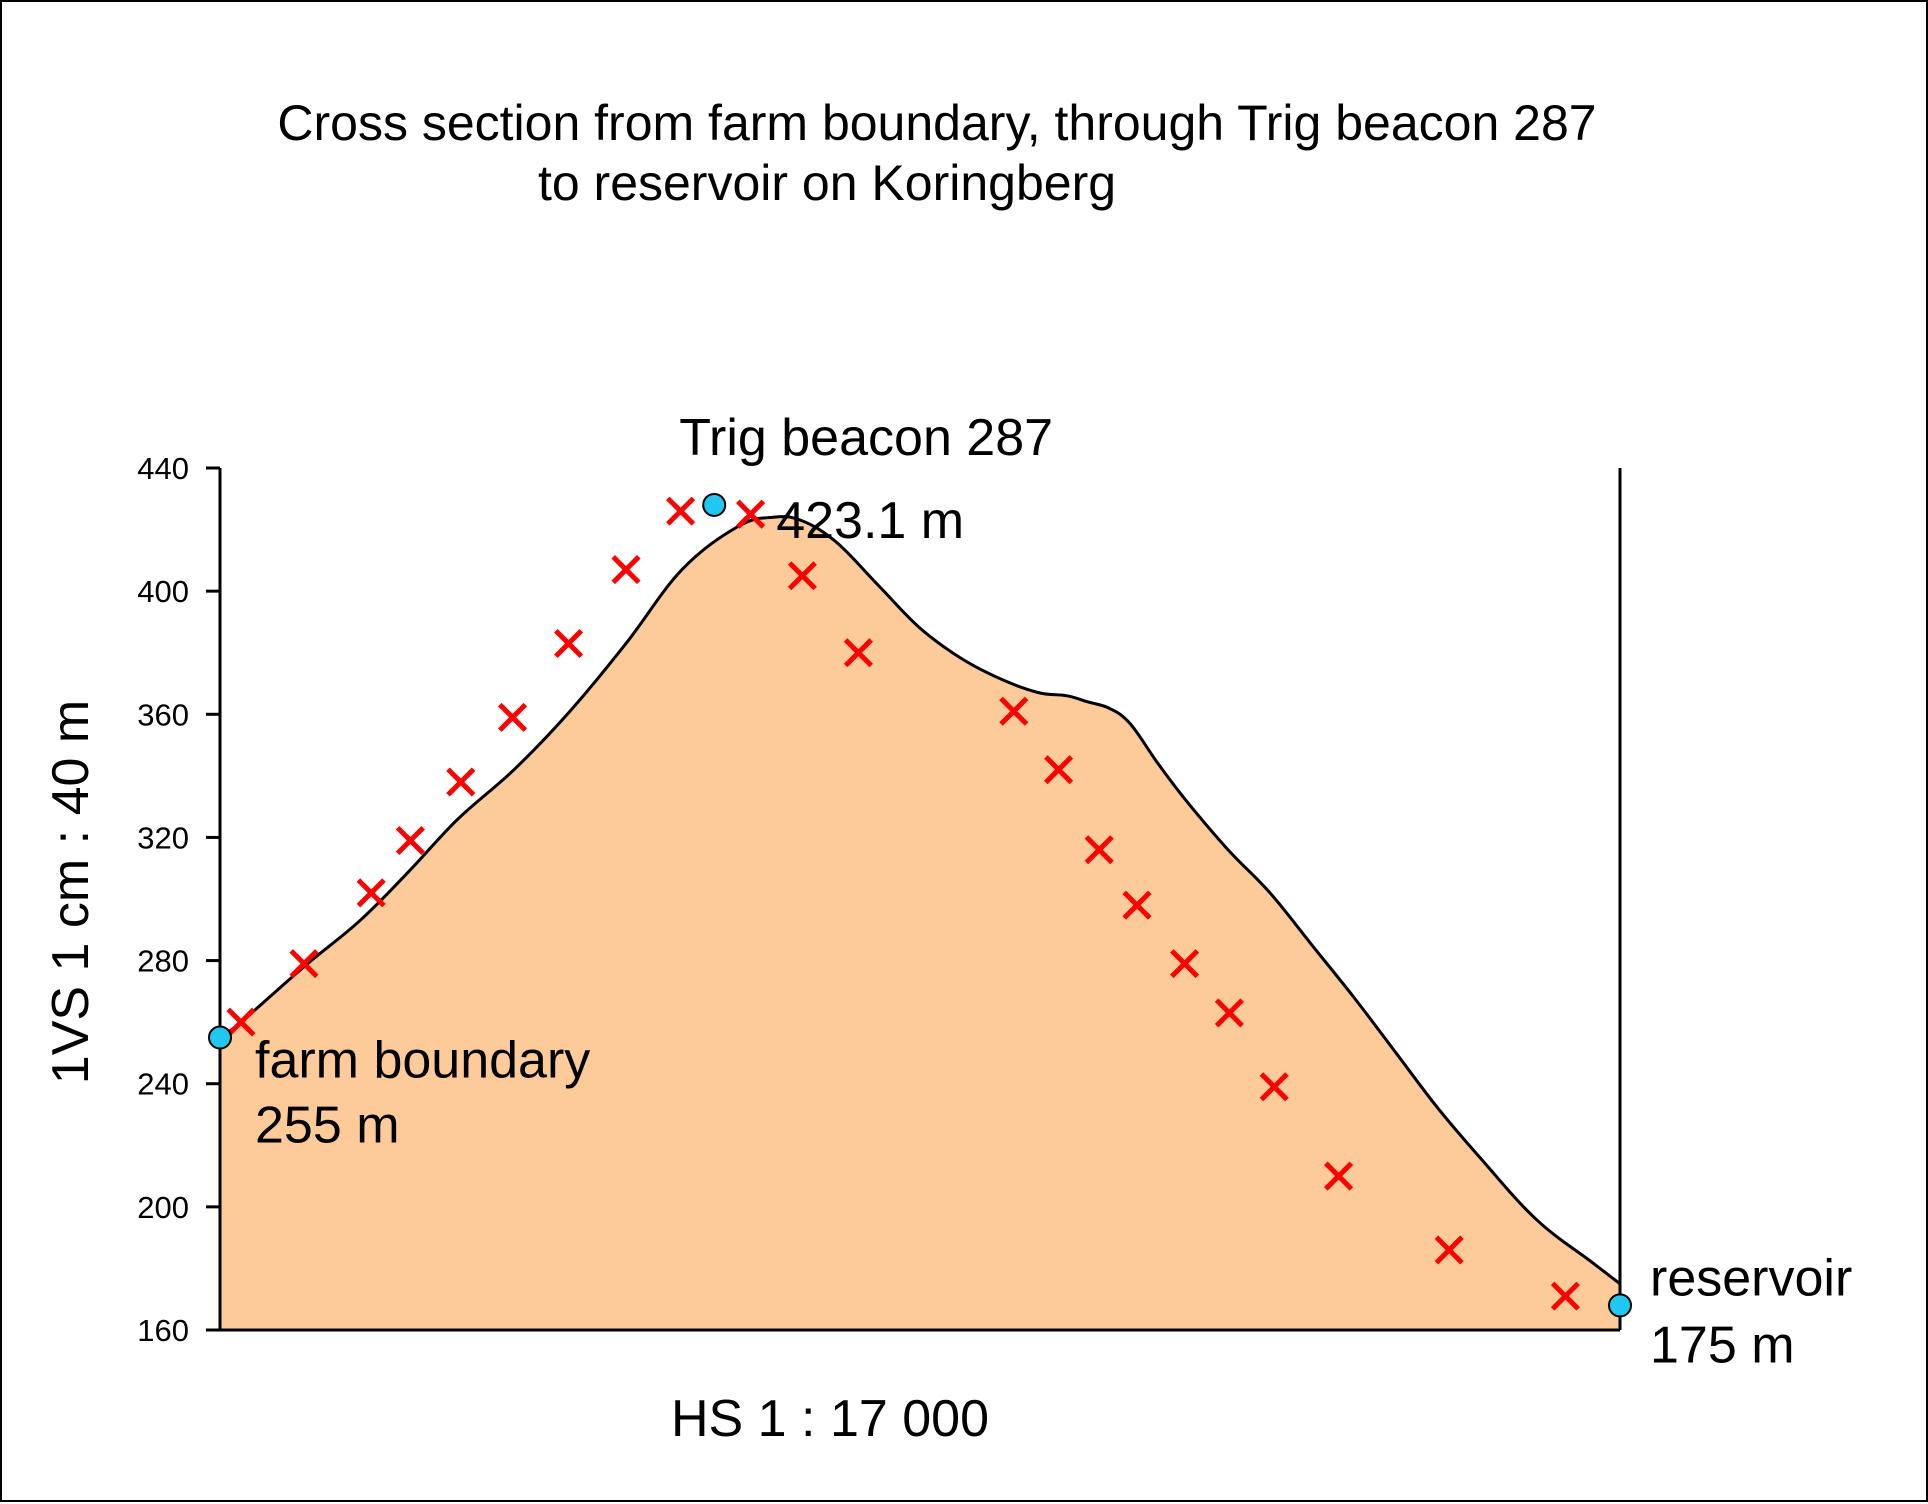 The width and height of the screenshot is (1928, 1504). What do you see at coordinates (163, 837) in the screenshot?
I see `y-tick-label: 320` at bounding box center [163, 837].